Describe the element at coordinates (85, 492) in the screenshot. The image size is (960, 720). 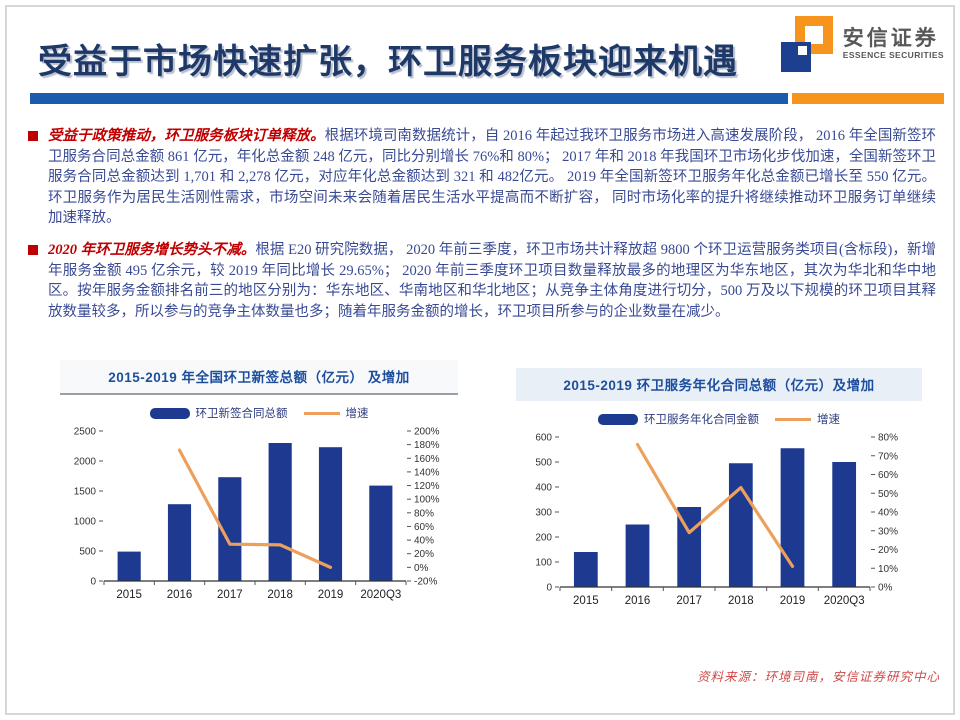
I see `svg-text: 1500` at that location.